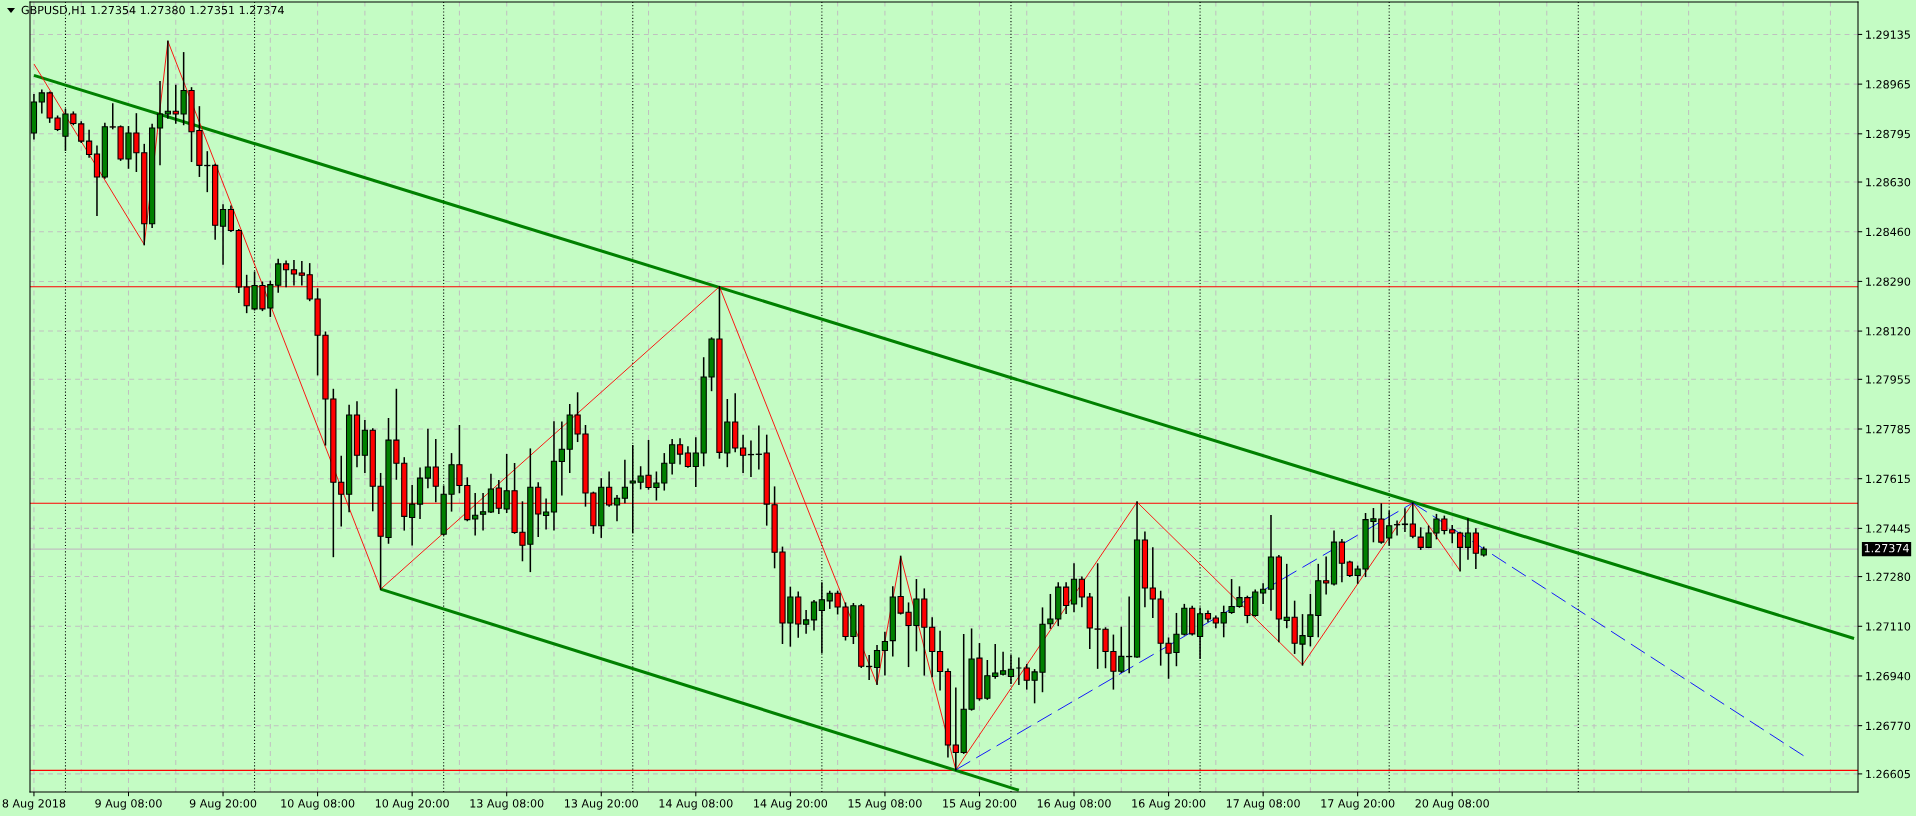  I want to click on x-tick-label: 14 Aug 08:00, so click(696, 804).